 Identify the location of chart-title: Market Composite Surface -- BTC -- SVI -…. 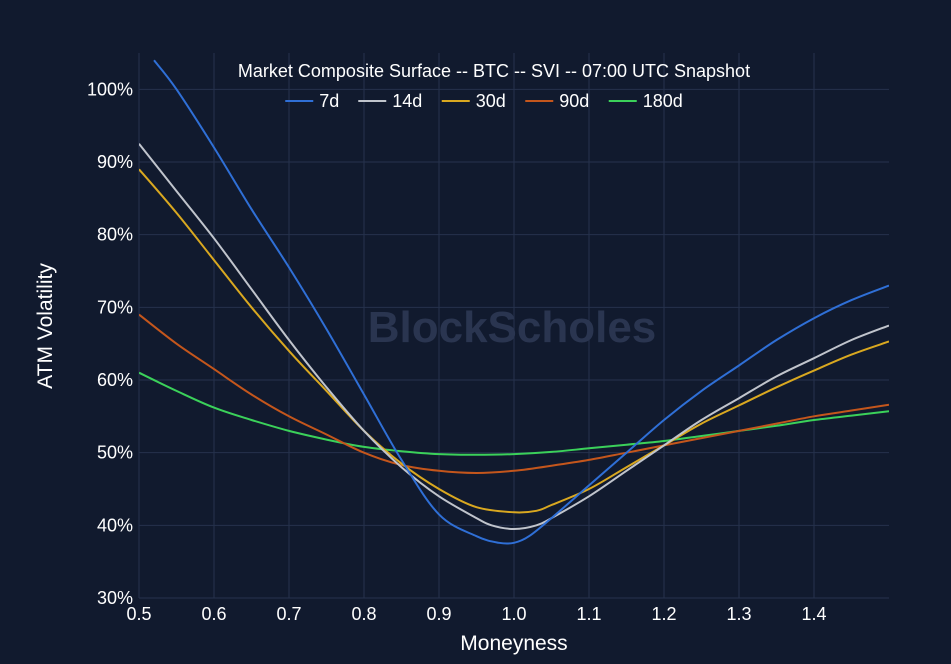
(494, 71).